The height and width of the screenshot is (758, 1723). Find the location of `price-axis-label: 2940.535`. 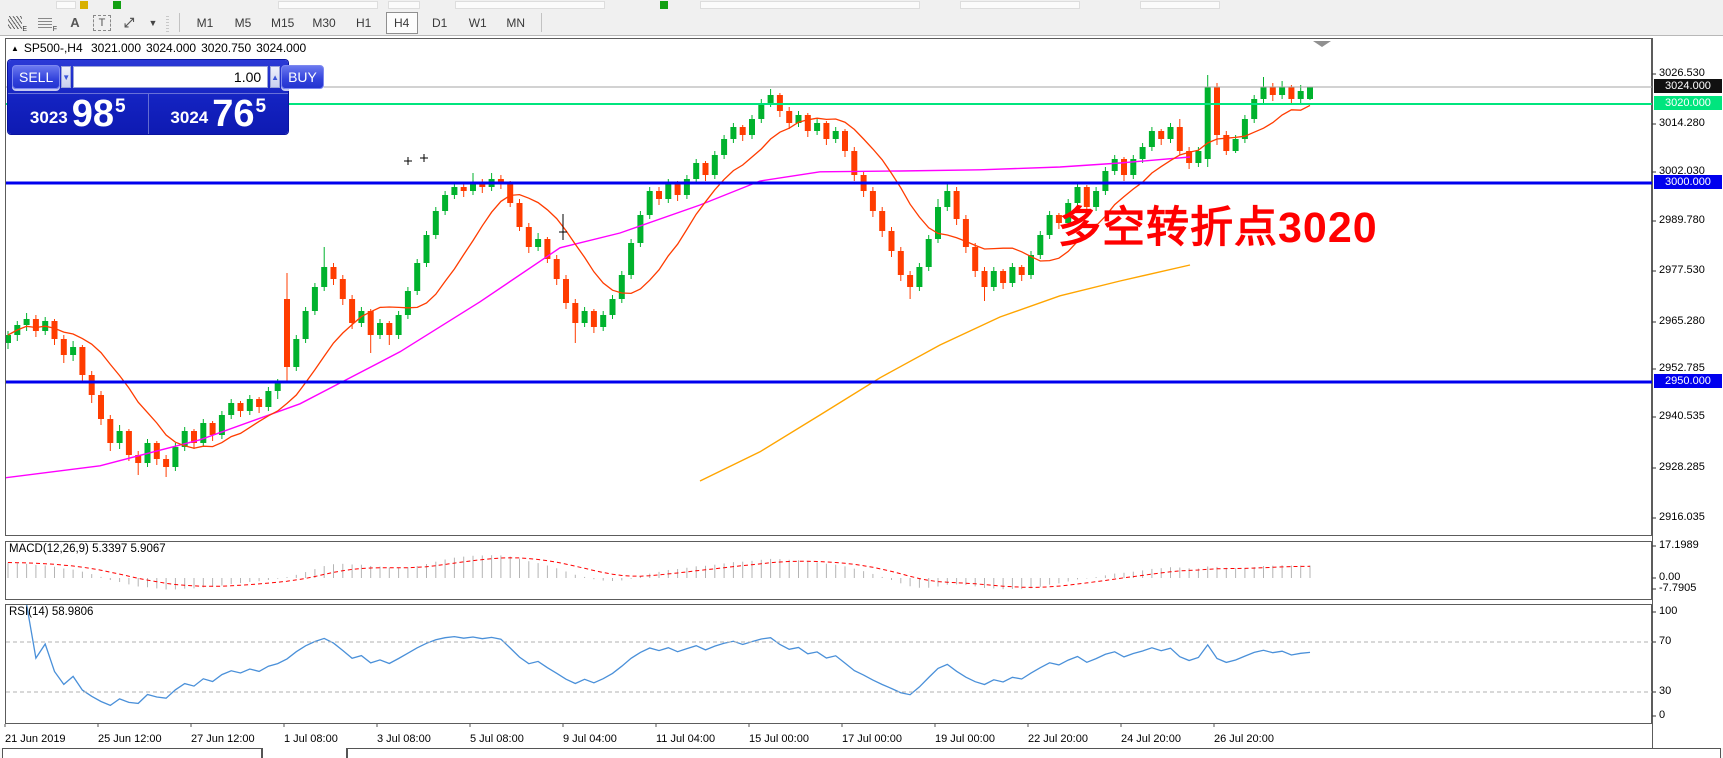

price-axis-label: 2940.535 is located at coordinates (1682, 416).